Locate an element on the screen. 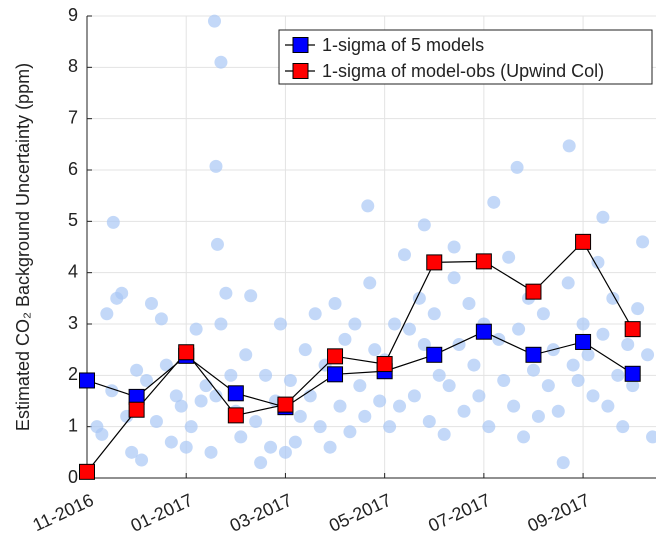 Image resolution: width=656 pixels, height=544 pixels. legend-box is located at coordinates (465, 57).